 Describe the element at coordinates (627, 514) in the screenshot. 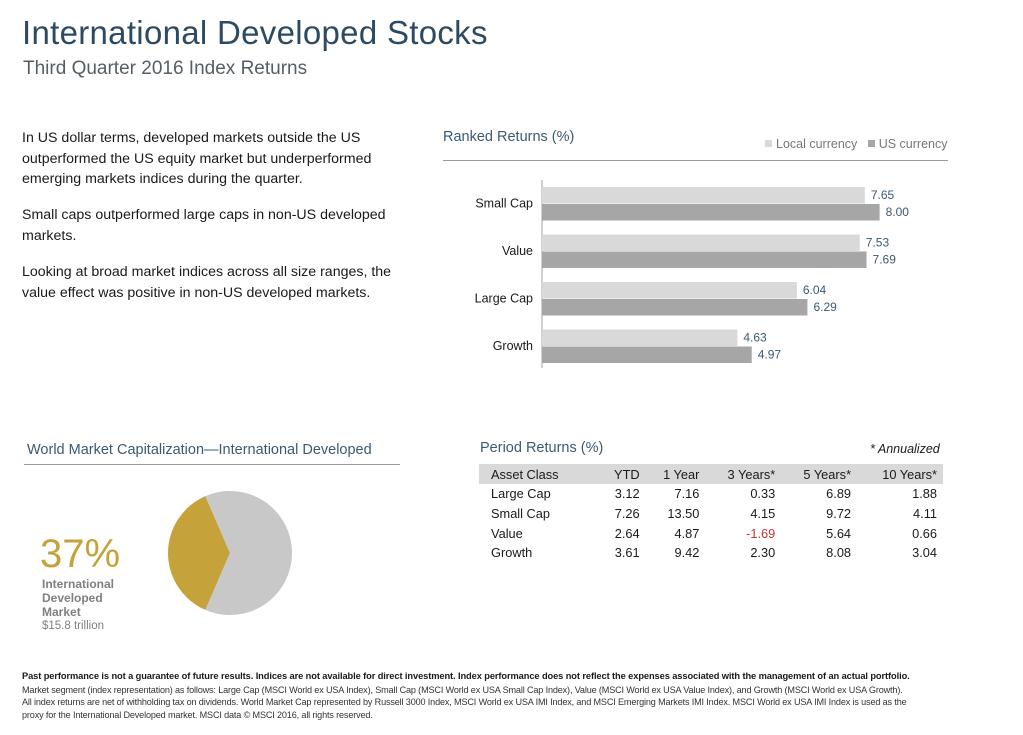

I see `table-cell: 7.26` at that location.